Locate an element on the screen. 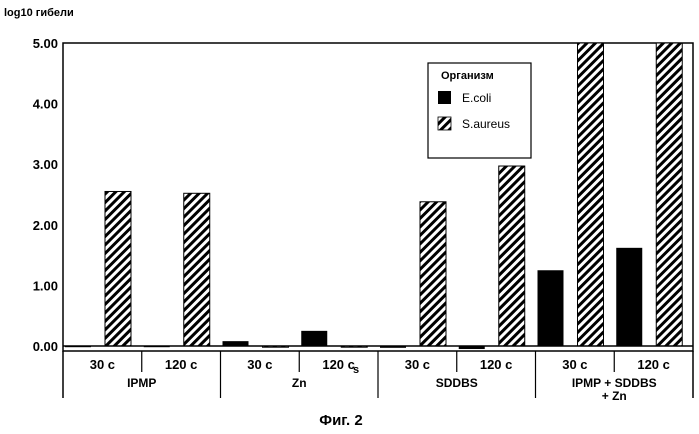  category-table is located at coordinates (378, 374).